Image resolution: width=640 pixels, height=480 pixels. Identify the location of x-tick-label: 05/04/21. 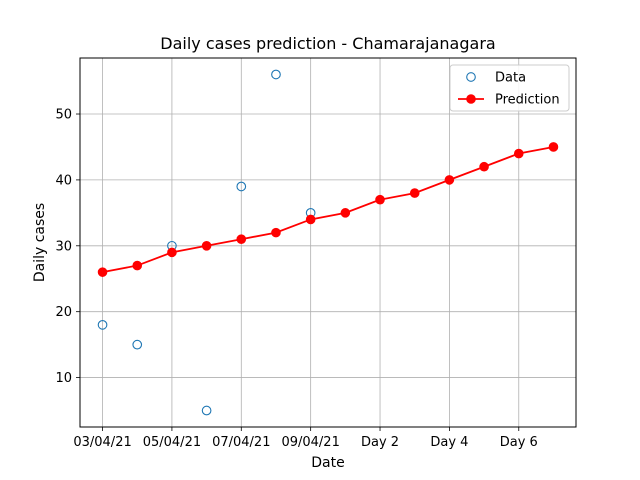
(172, 442).